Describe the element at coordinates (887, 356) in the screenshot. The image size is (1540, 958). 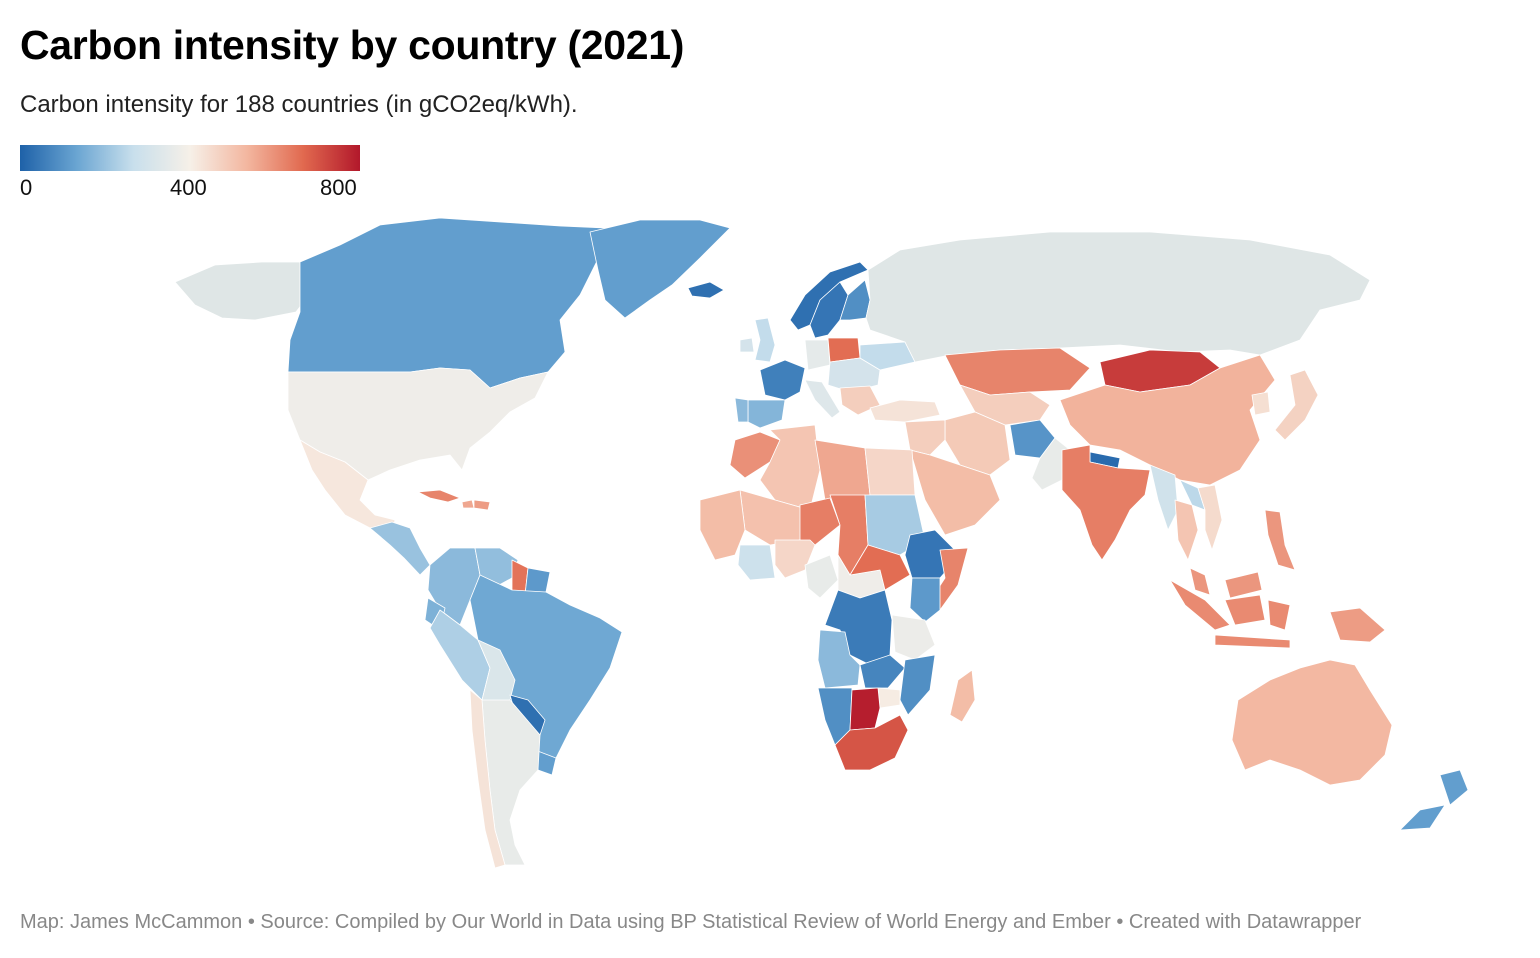
I see `region-ukraine` at that location.